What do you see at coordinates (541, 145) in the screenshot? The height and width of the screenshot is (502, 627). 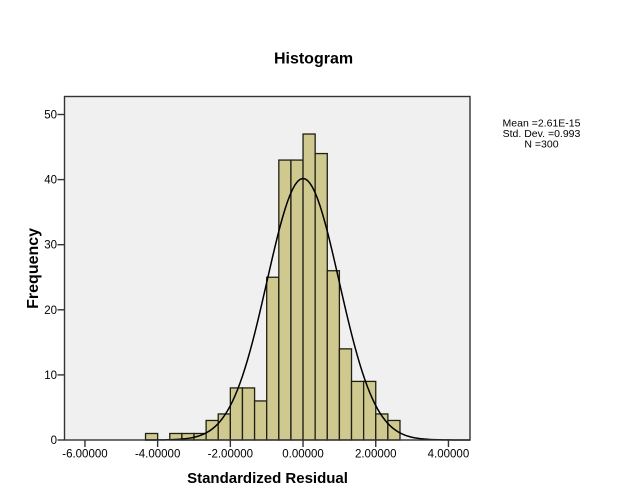 I see `svg-text: N =300` at bounding box center [541, 145].